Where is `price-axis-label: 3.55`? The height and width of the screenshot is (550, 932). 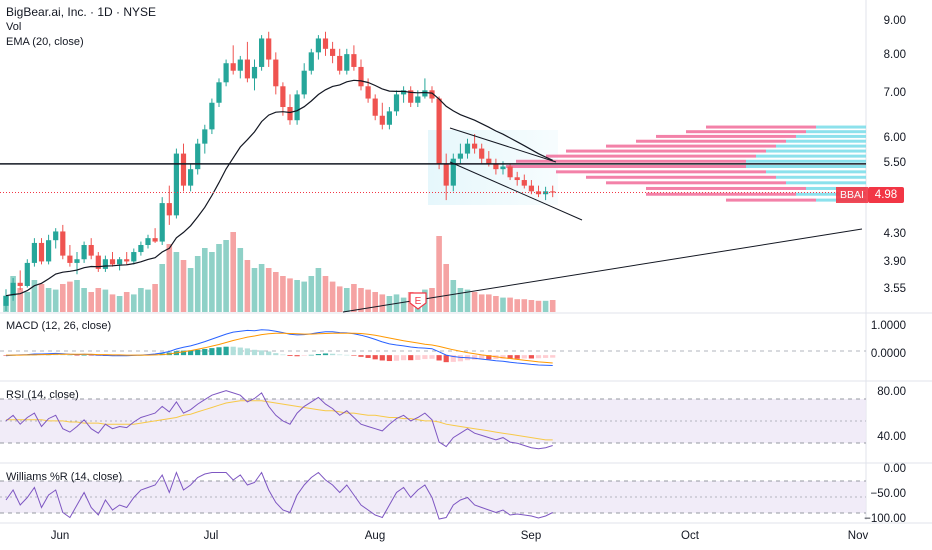 price-axis-label: 3.55 is located at coordinates (894, 289).